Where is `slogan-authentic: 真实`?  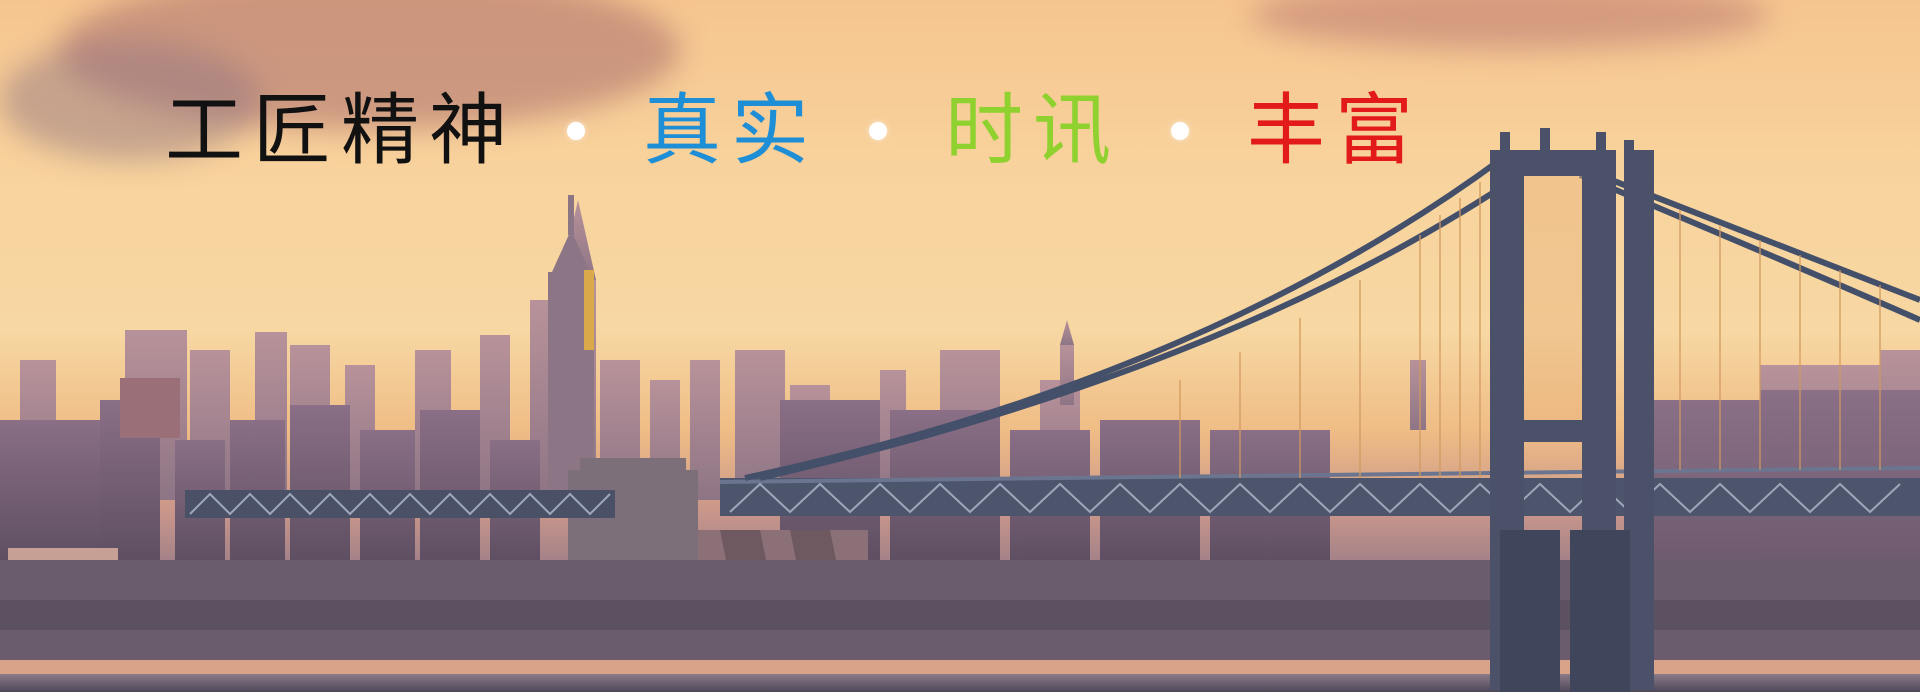
slogan-authentic: 真实 is located at coordinates (731, 131).